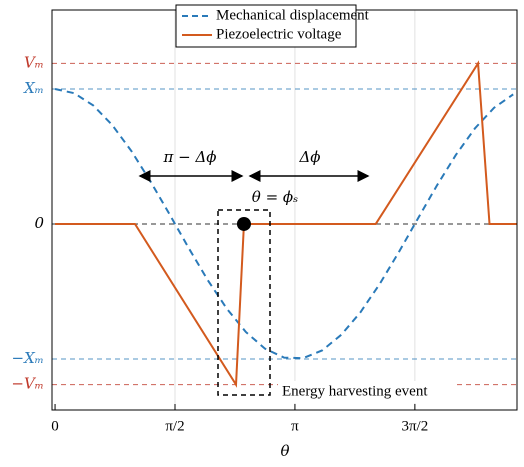 The image size is (524, 467). Describe the element at coordinates (33, 88) in the screenshot. I see `y-tick-label: Xₘ` at that location.